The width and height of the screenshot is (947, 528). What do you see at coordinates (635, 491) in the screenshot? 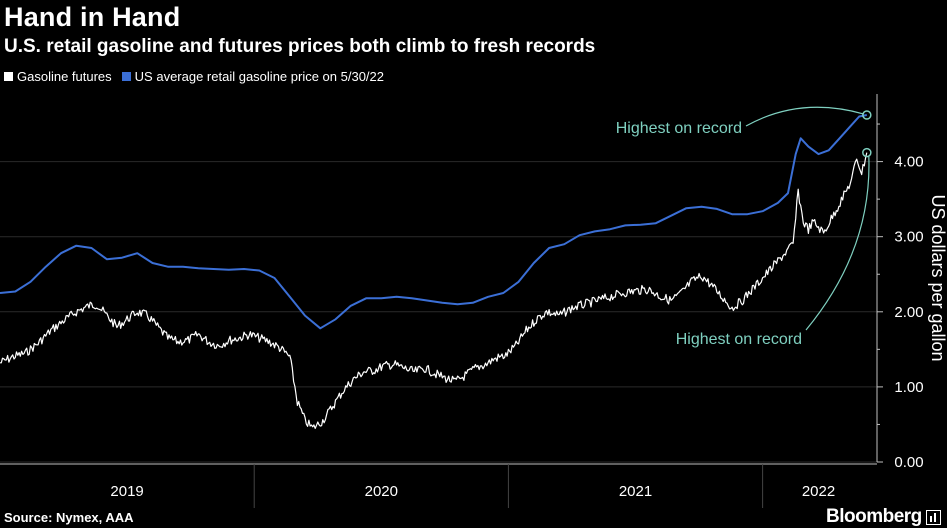
I see `x-tick-label-2: 2021` at bounding box center [635, 491].